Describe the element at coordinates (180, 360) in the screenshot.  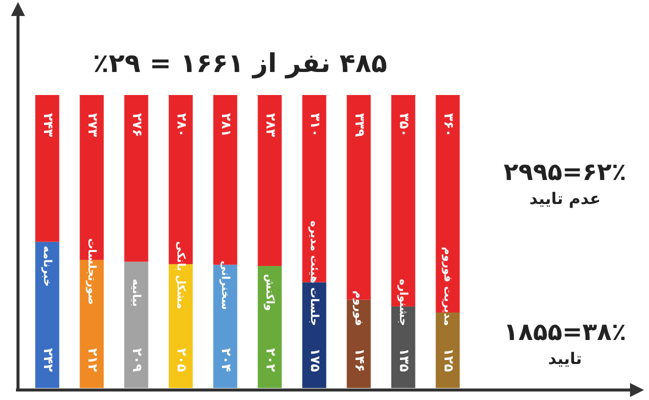
I see `data-label: ۲۰۵` at that location.